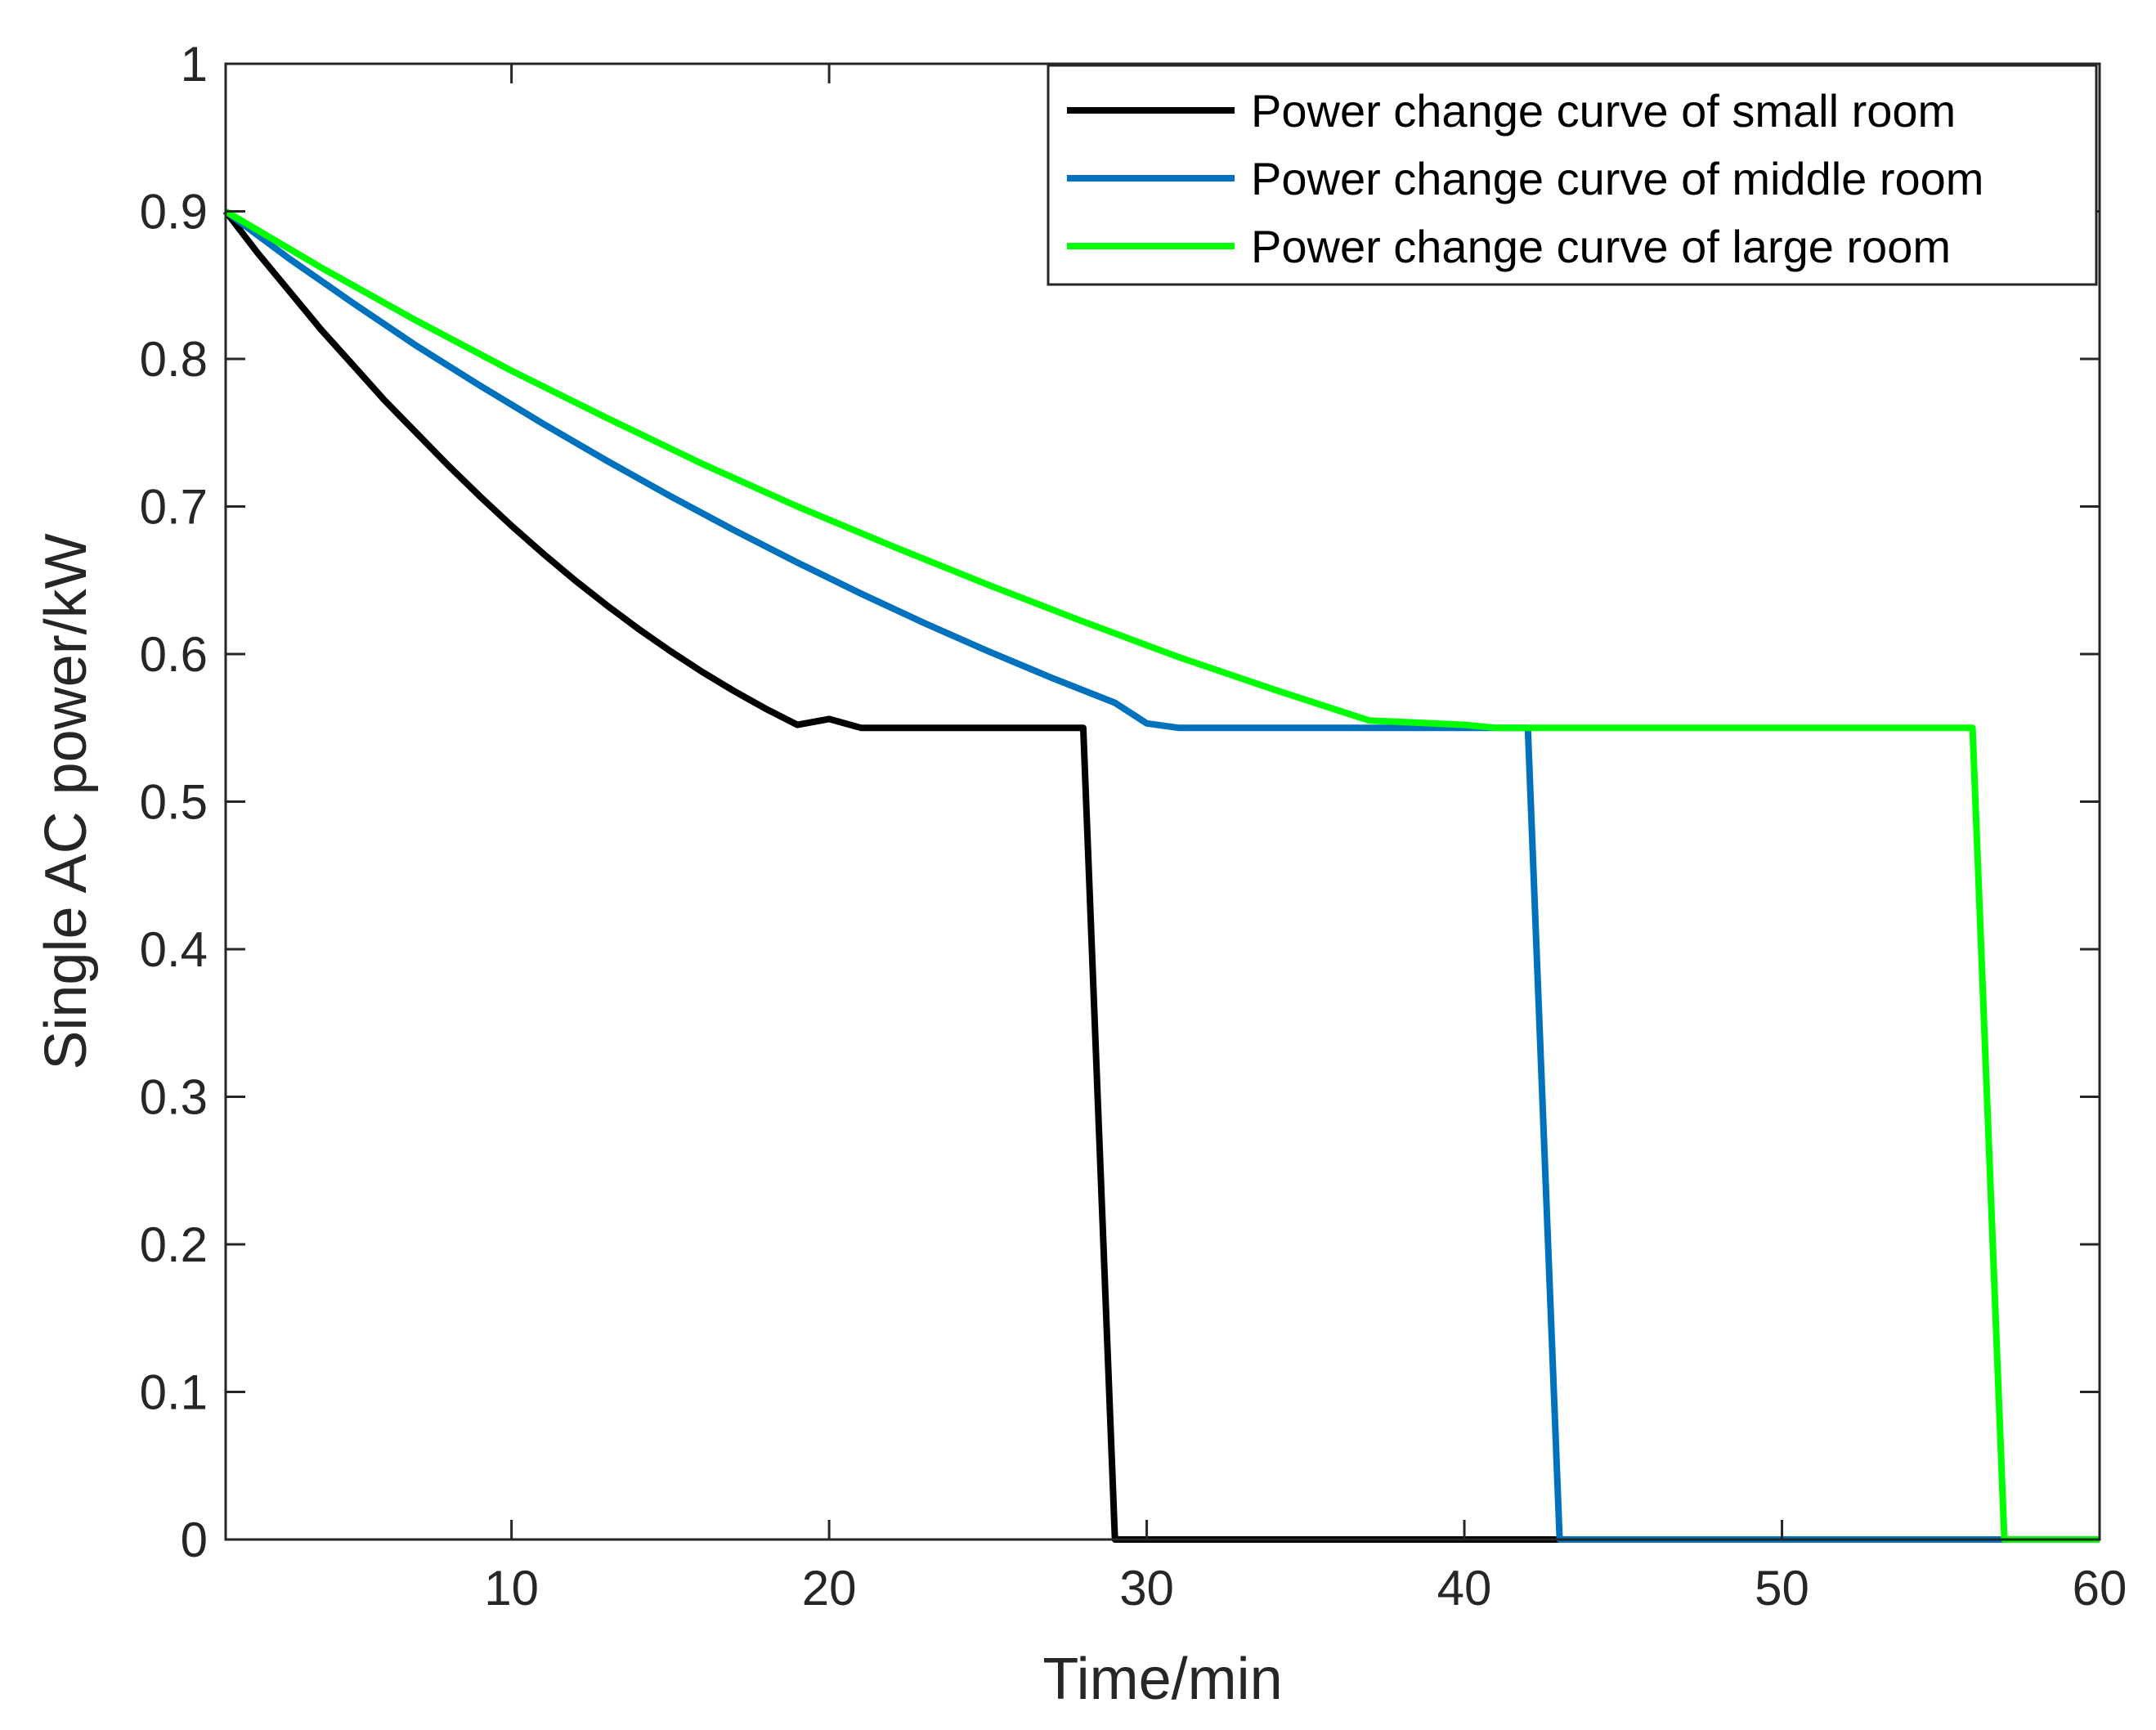 This screenshot has height=1730, width=2156. What do you see at coordinates (194, 64) in the screenshot?
I see `y-tick-label: 1` at bounding box center [194, 64].